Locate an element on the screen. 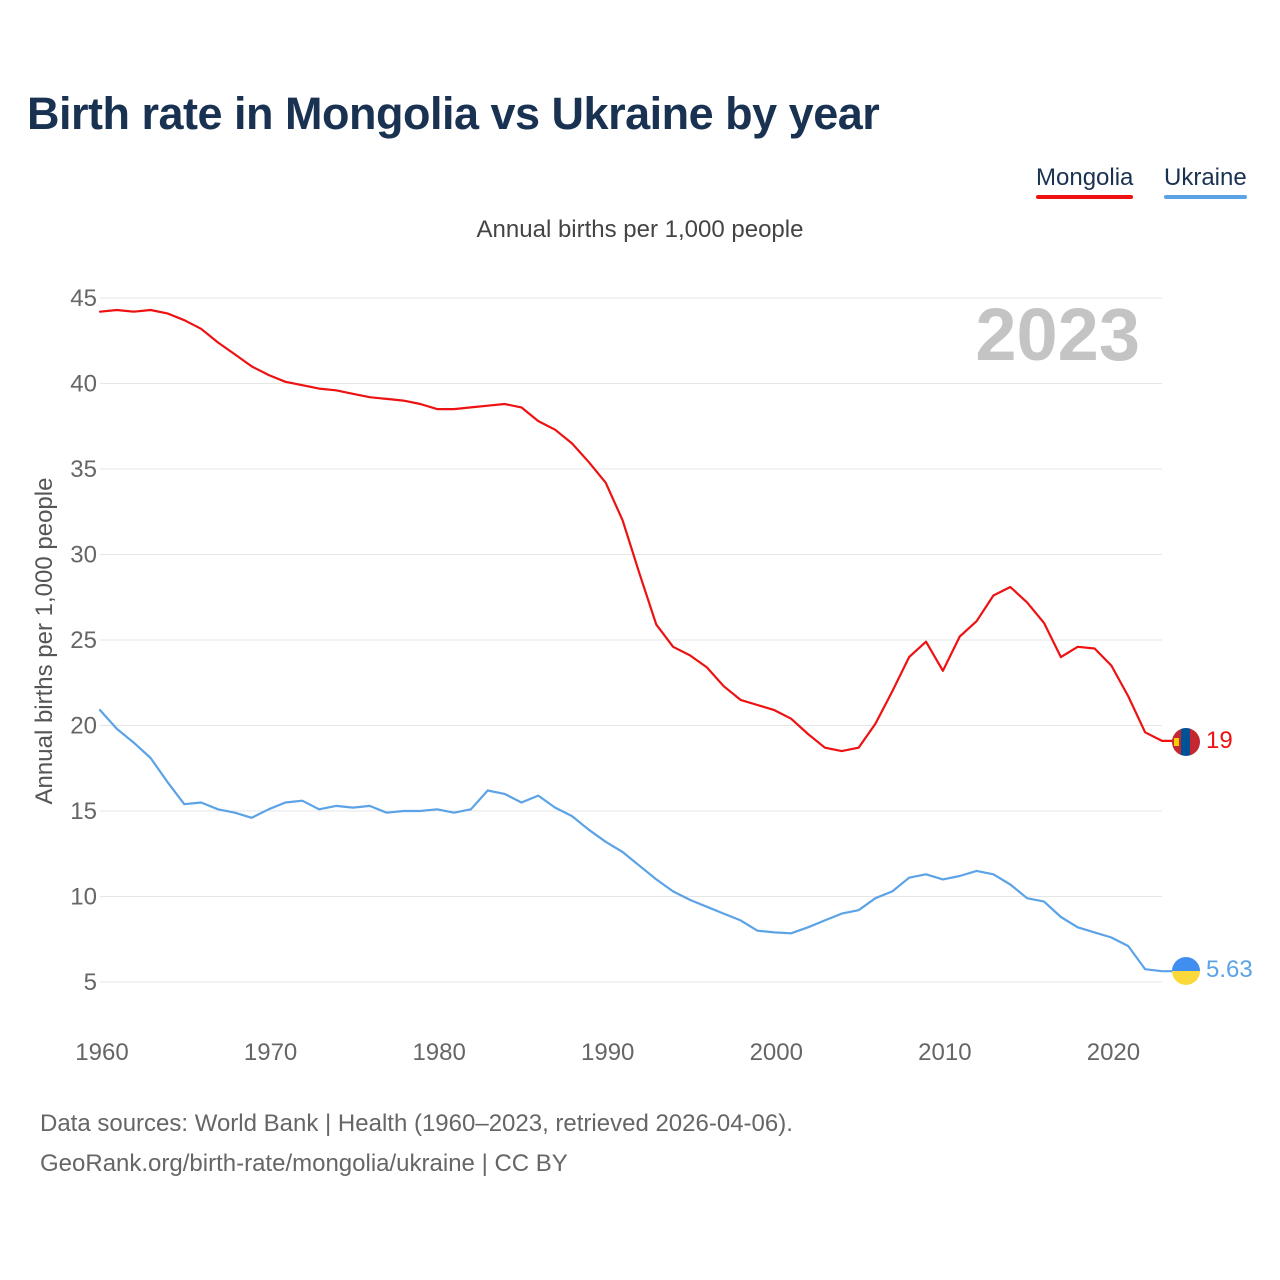 This screenshot has height=1280, width=1280. x-tick-label: 2000 is located at coordinates (776, 1052).